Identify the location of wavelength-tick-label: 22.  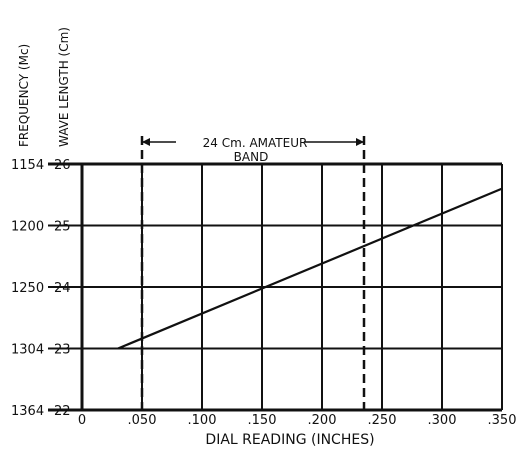
(62, 411).